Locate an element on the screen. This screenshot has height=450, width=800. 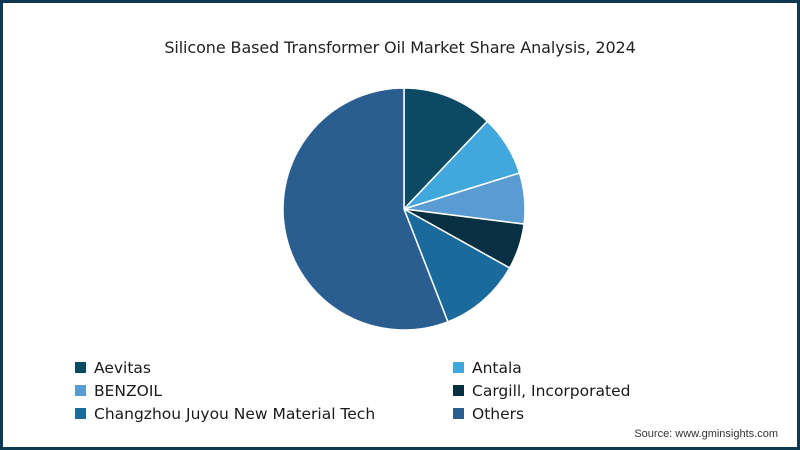
source-note: Source: www.gminsights.com is located at coordinates (706, 434).